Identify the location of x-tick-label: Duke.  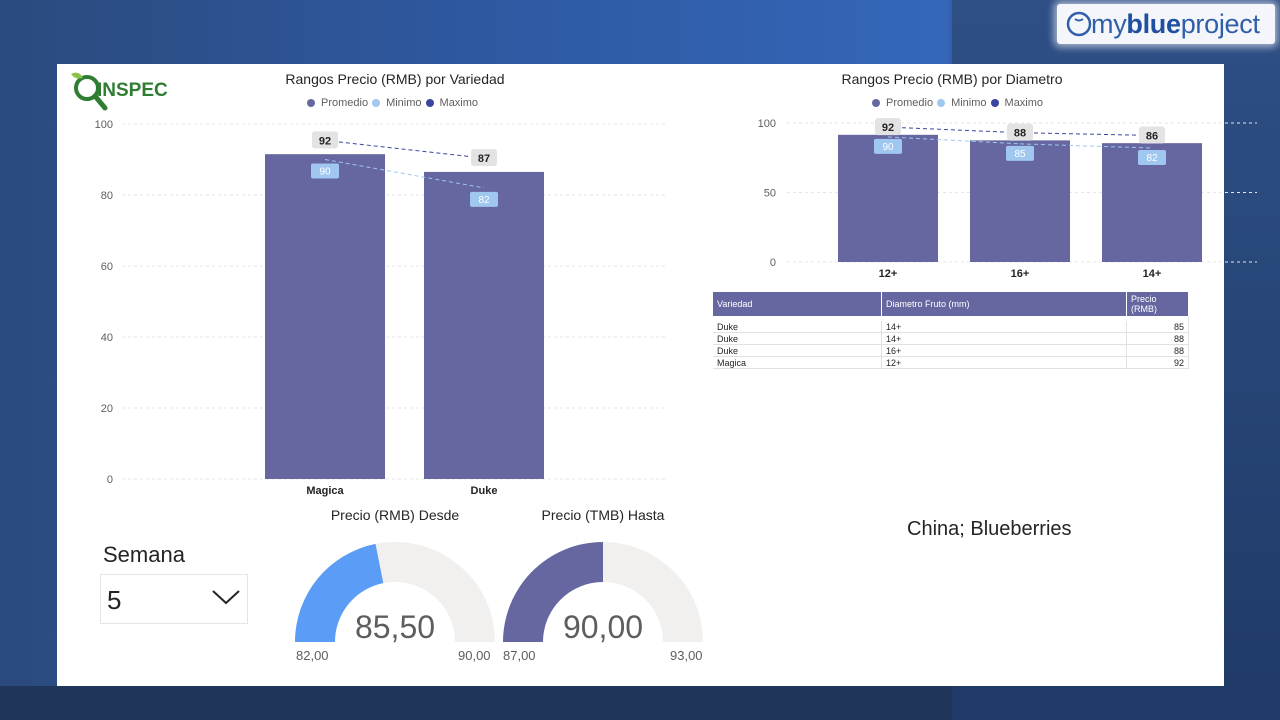
(484, 491).